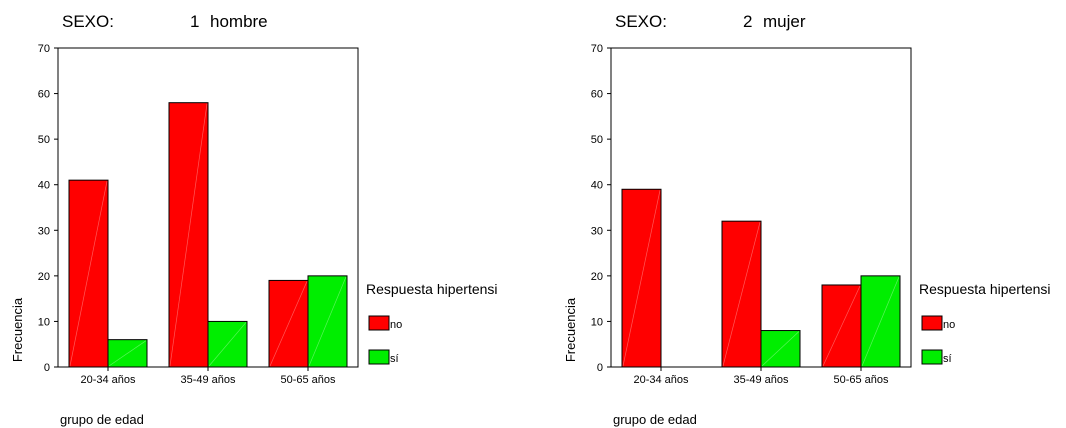 The height and width of the screenshot is (428, 1066). Describe the element at coordinates (784, 21) in the screenshot. I see `title-value: mujer` at that location.